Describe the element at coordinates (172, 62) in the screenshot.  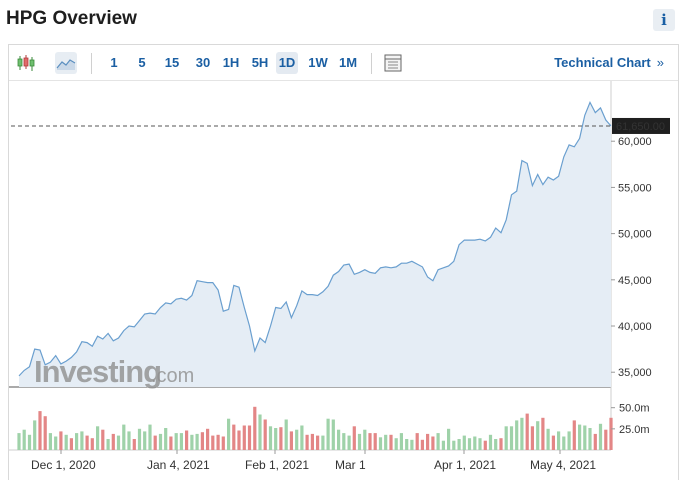
I see `timeframe-15-button: 15` at that location.